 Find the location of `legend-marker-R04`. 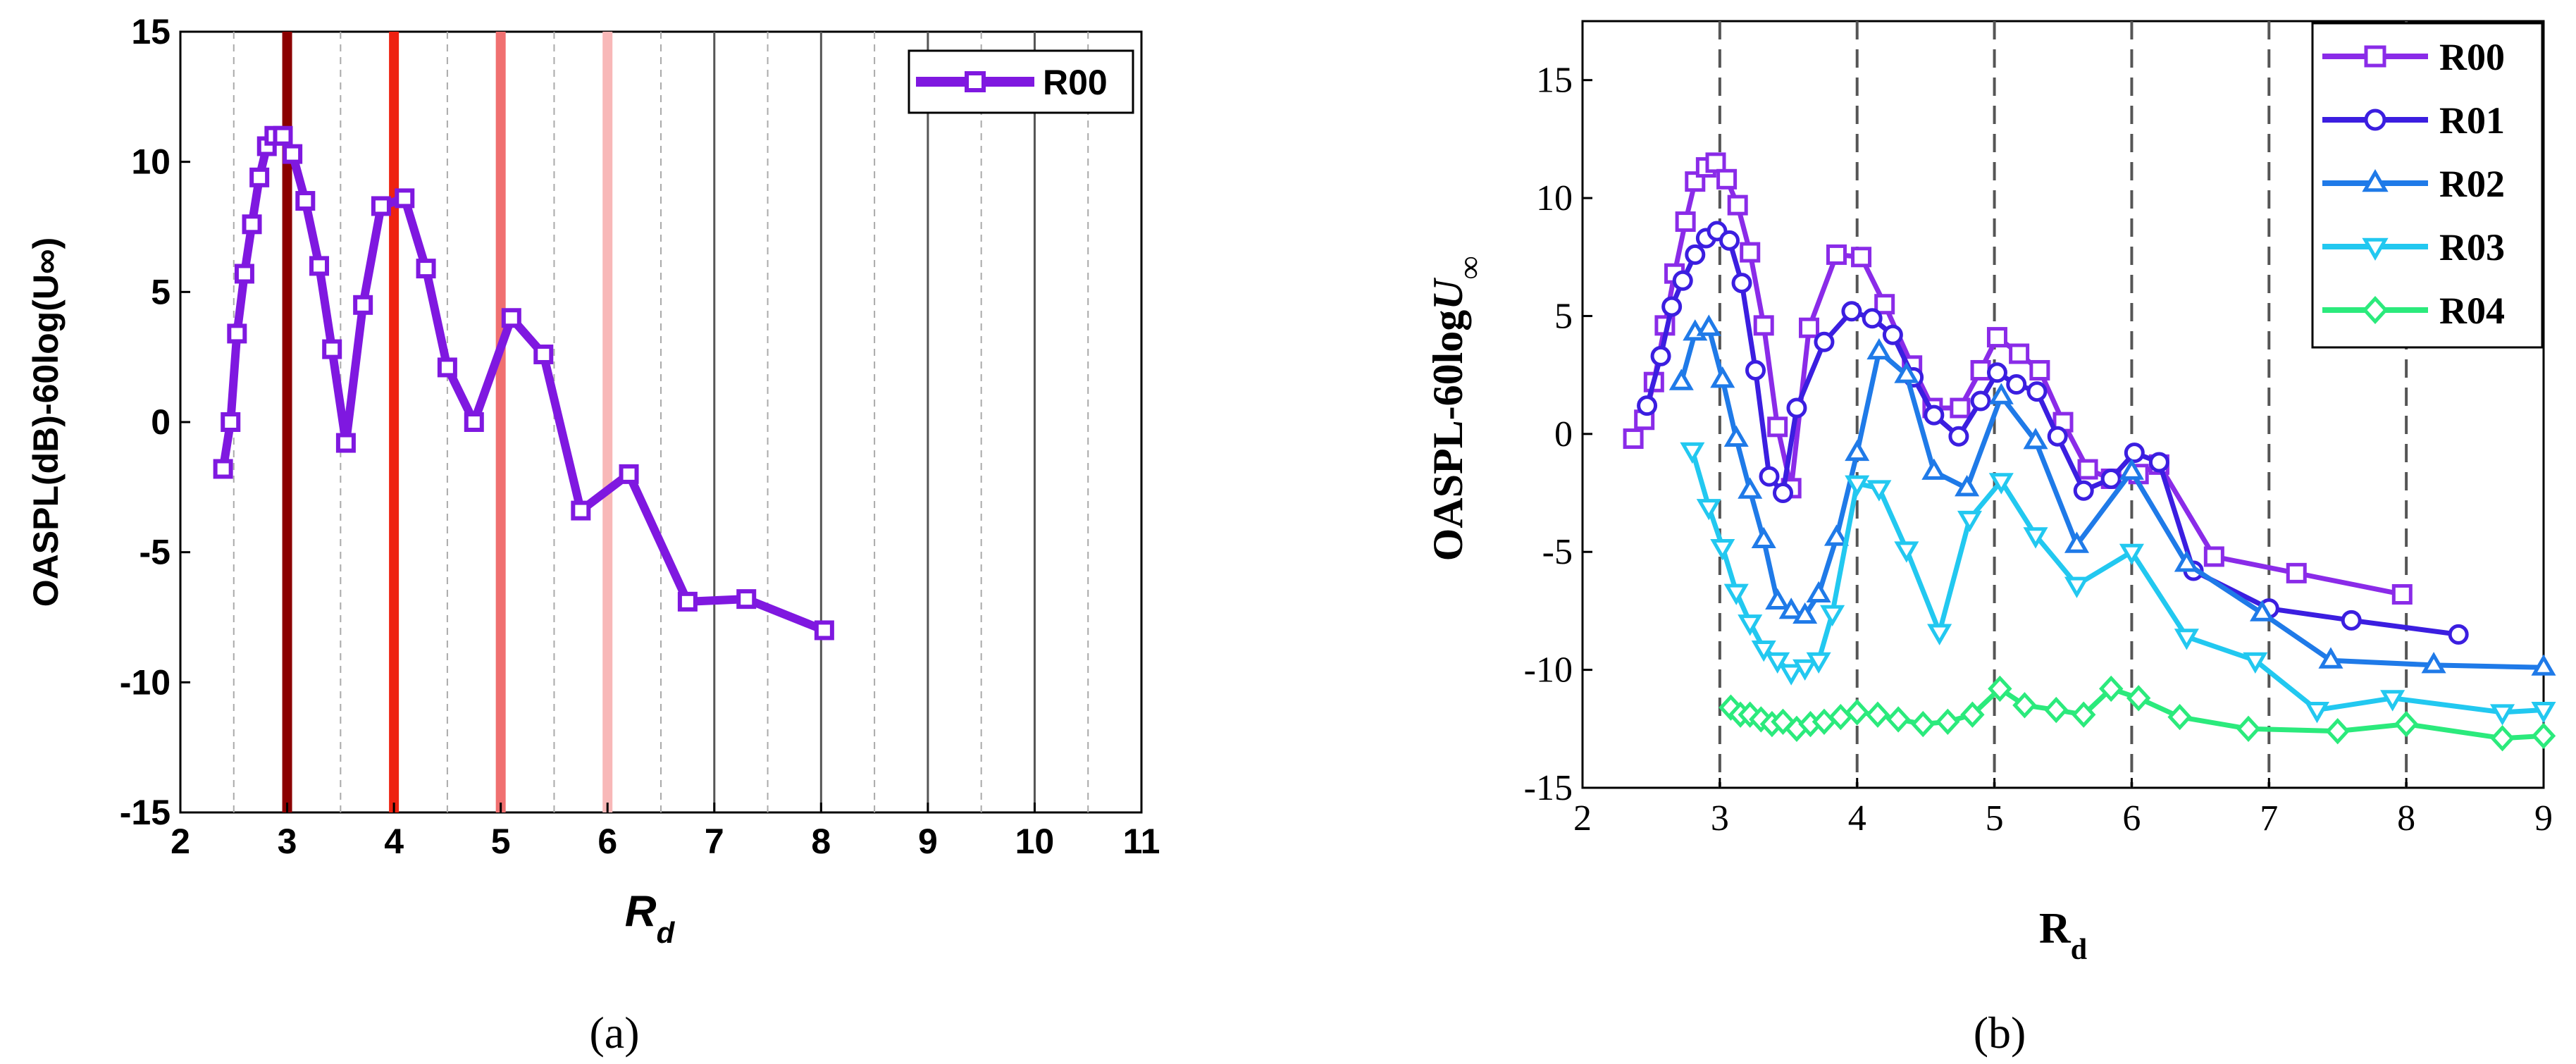

legend-marker-R04 is located at coordinates (2375, 310).